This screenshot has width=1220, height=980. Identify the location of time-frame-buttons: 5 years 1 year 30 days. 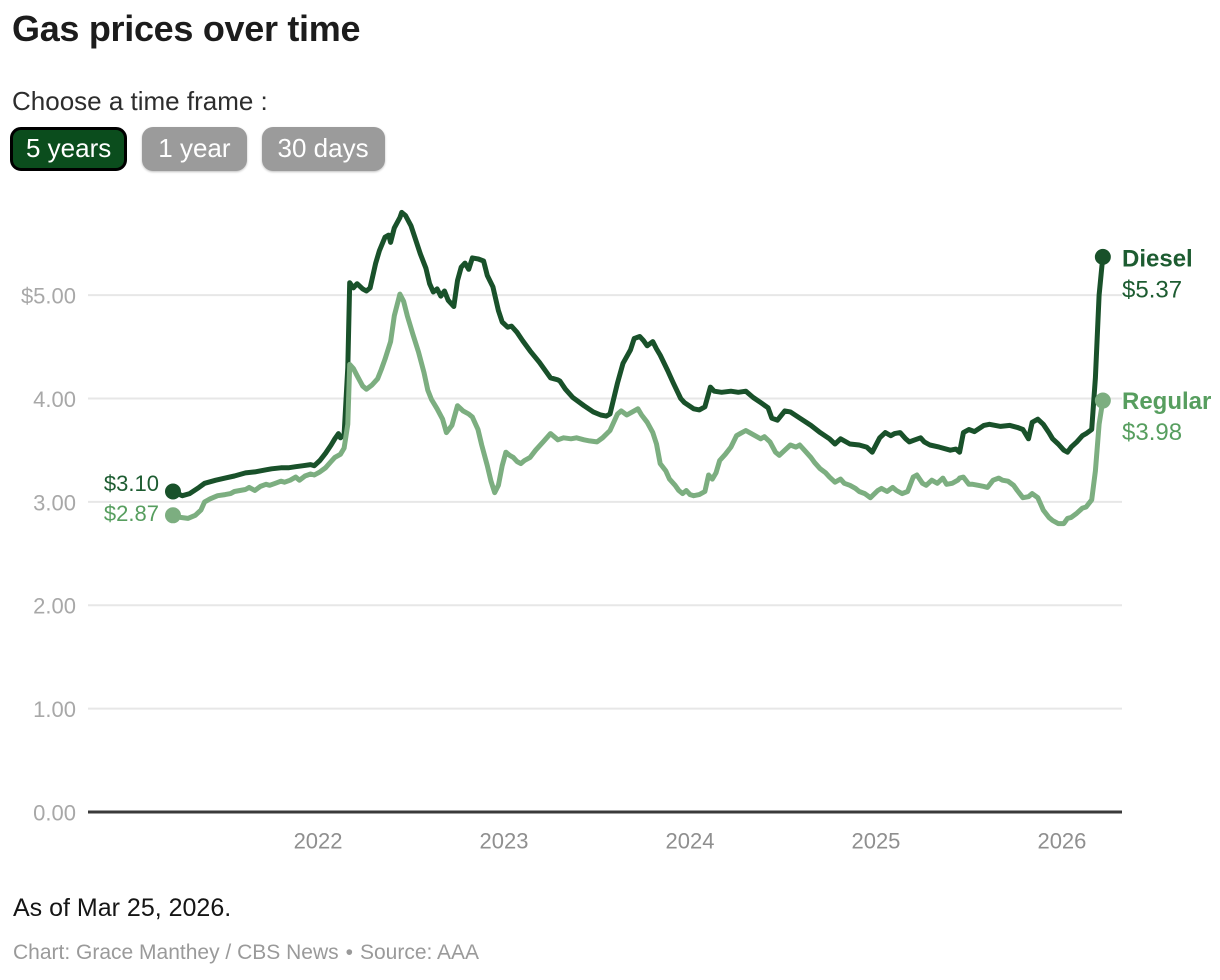
(197, 149).